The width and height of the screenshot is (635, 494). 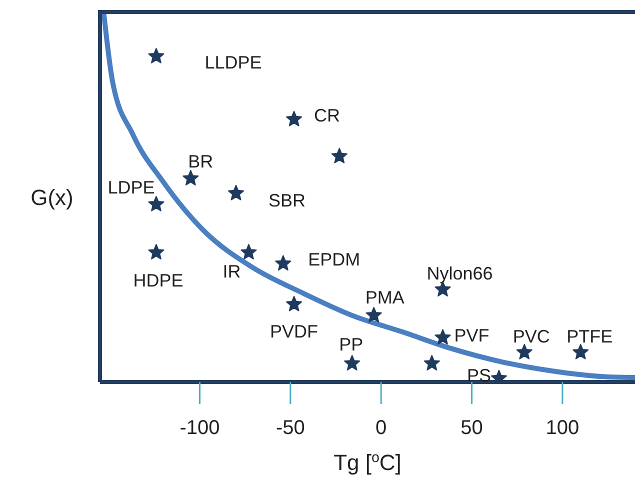 What do you see at coordinates (563, 428) in the screenshot?
I see `x-tick-label: 100` at bounding box center [563, 428].